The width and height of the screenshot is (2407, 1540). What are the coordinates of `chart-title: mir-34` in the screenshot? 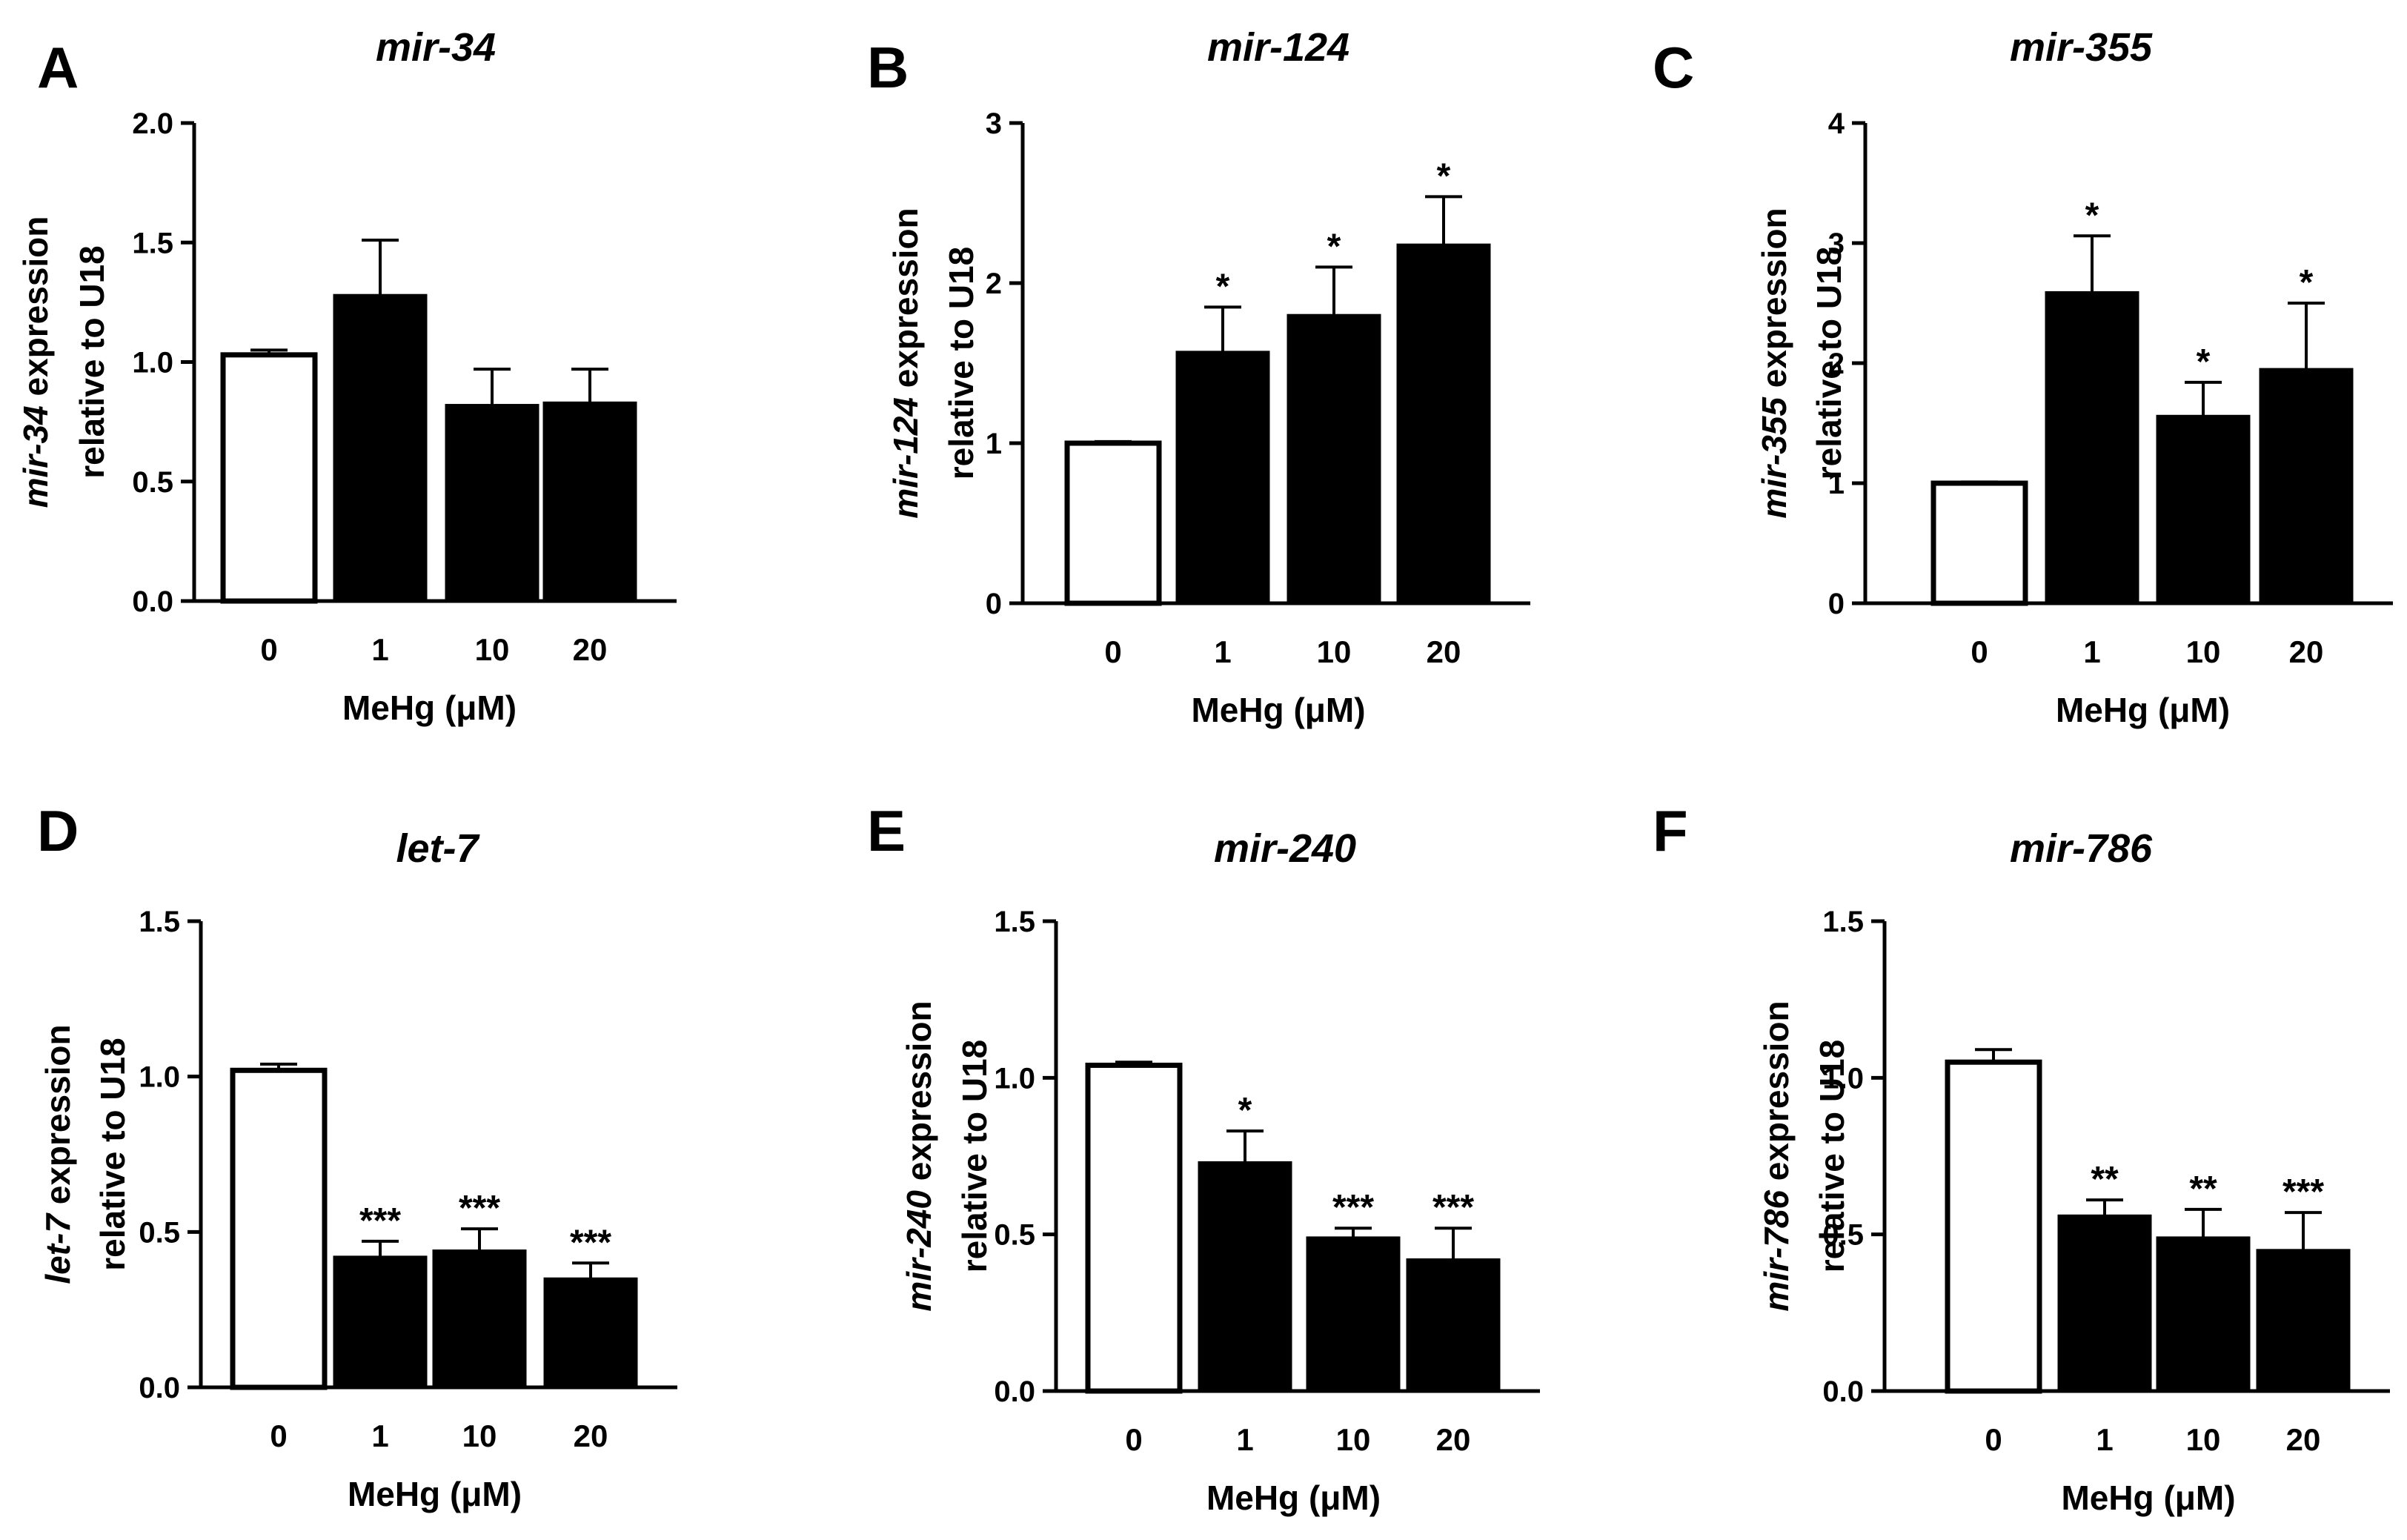 It's located at (436, 47).